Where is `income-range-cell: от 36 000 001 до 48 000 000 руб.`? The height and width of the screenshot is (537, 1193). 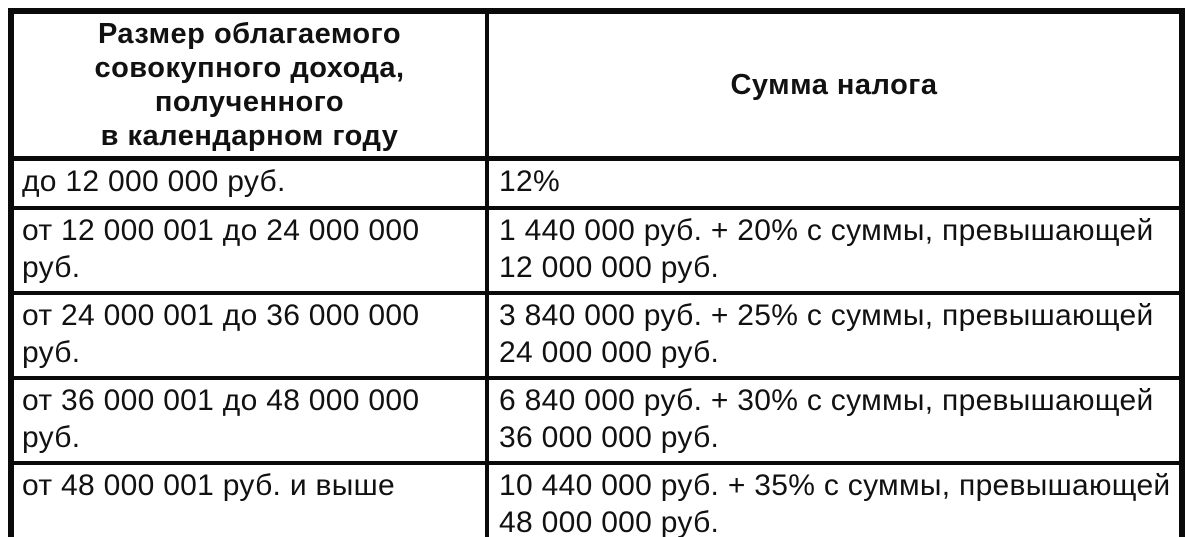
income-range-cell: от 36 000 001 до 48 000 000 руб. is located at coordinates (249, 420).